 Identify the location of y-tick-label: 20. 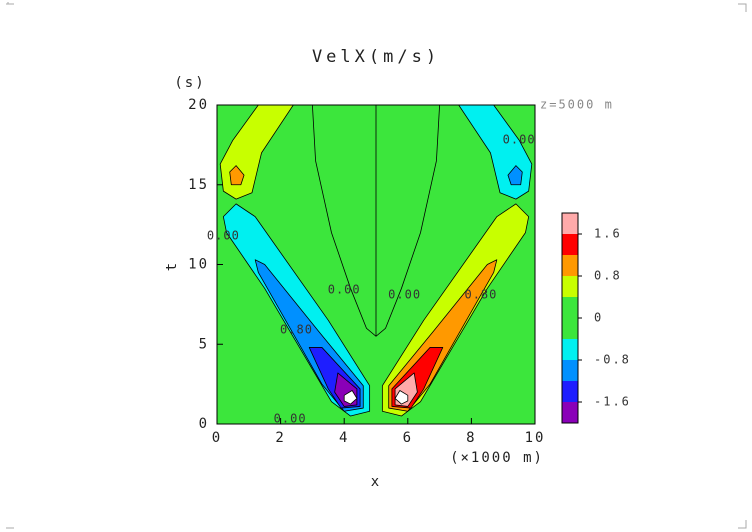
(198, 105).